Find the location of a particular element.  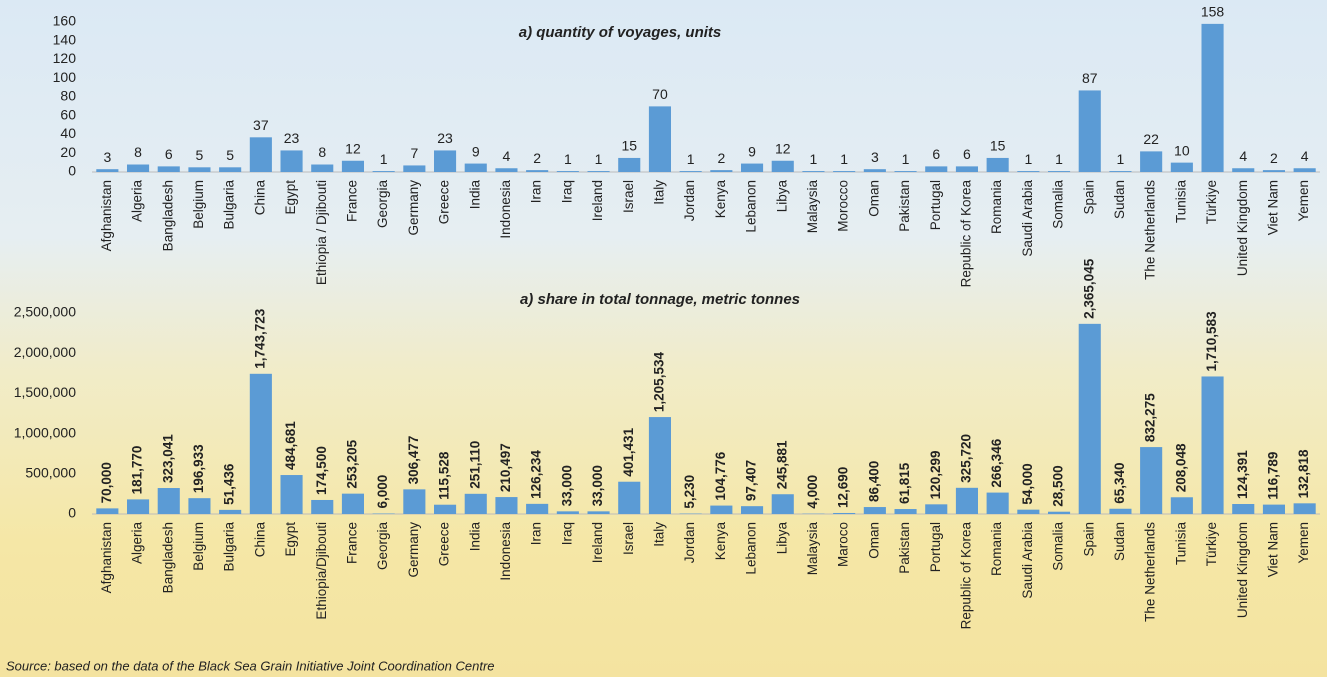

x-tick-label: Spain is located at coordinates (1088, 197).